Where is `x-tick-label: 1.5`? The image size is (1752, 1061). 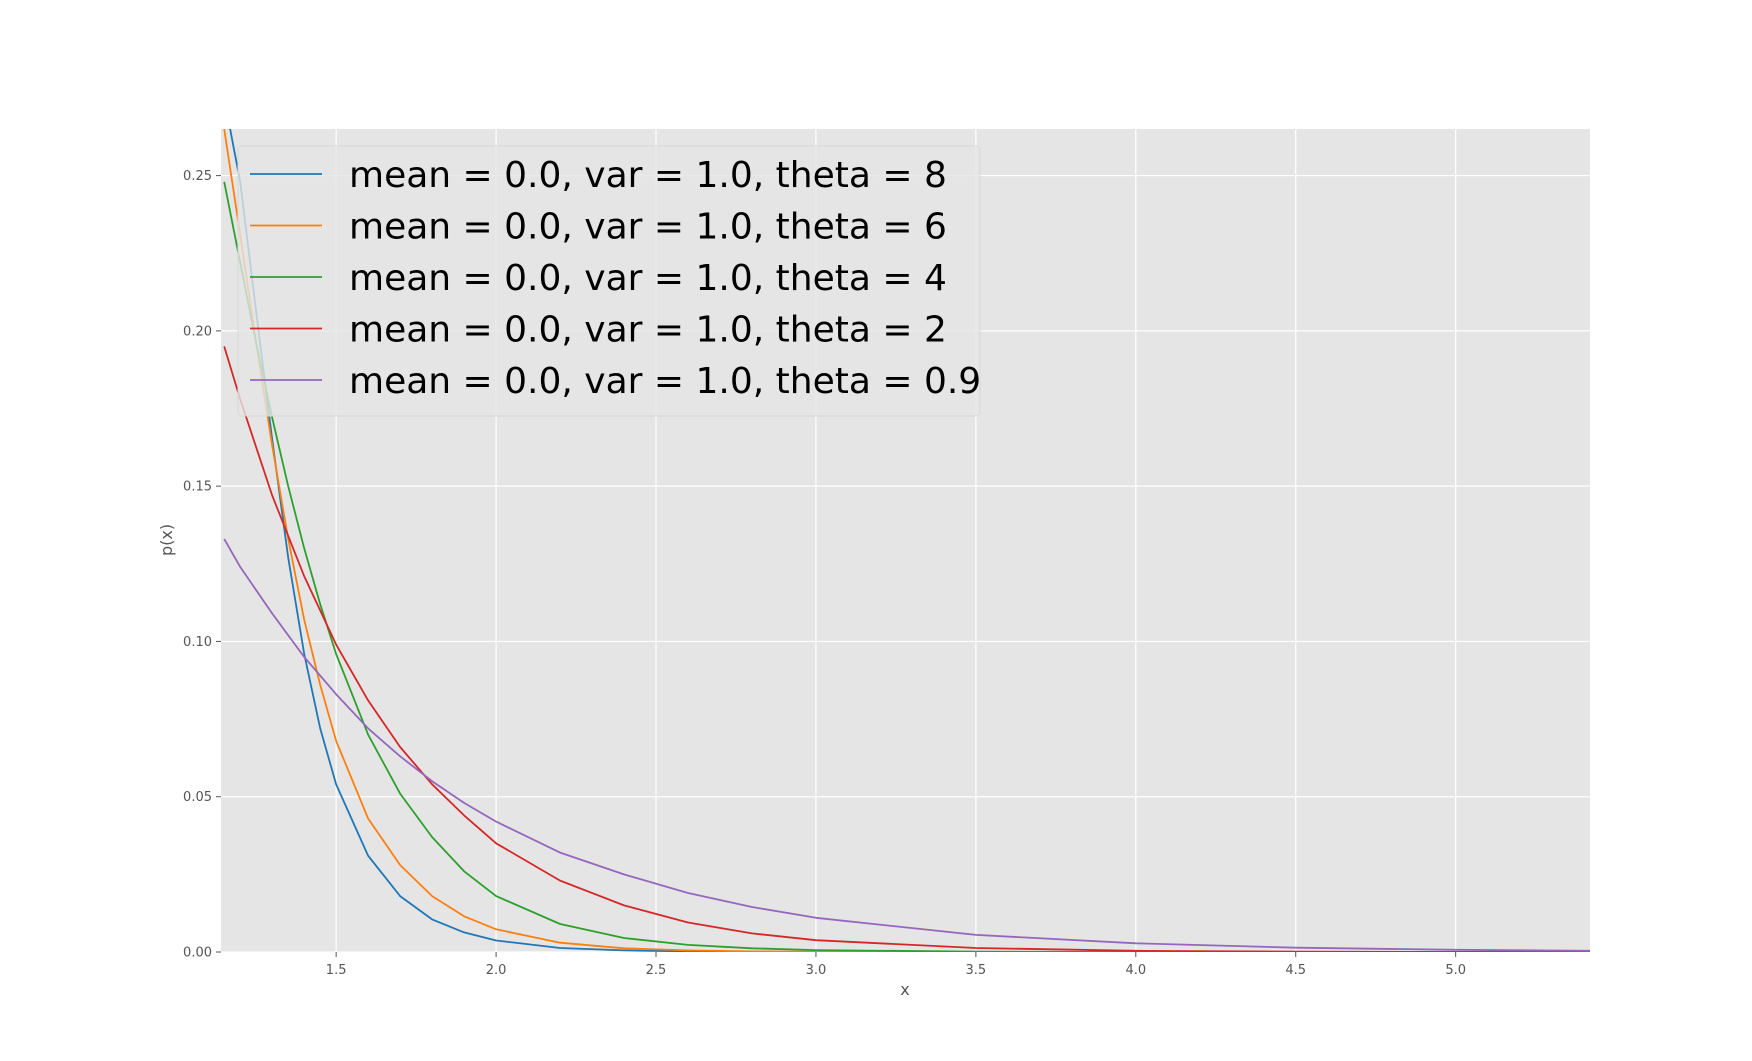
x-tick-label: 1.5 is located at coordinates (336, 970).